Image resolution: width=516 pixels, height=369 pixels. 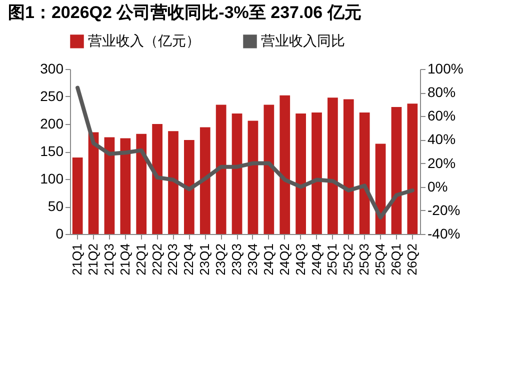 I want to click on x-tick-label: 22Q1, so click(x=140, y=260).